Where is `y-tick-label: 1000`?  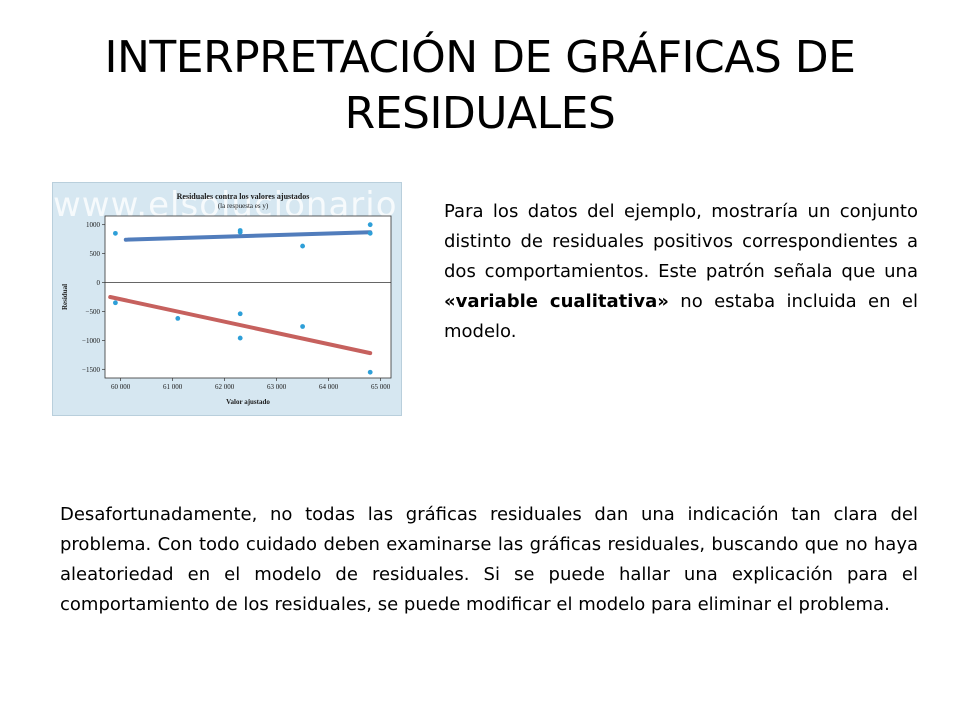
y-tick-label: 1000 is located at coordinates (93, 225).